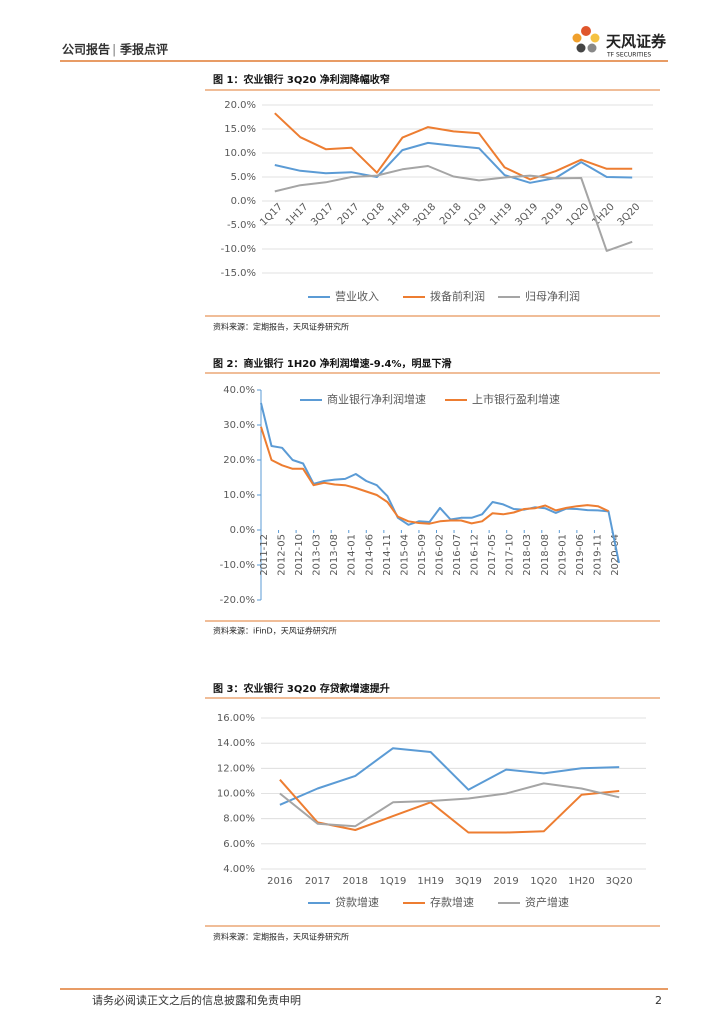 This screenshot has height=1024, width=724. I want to click on report-kind: 季报点评, so click(143, 49).